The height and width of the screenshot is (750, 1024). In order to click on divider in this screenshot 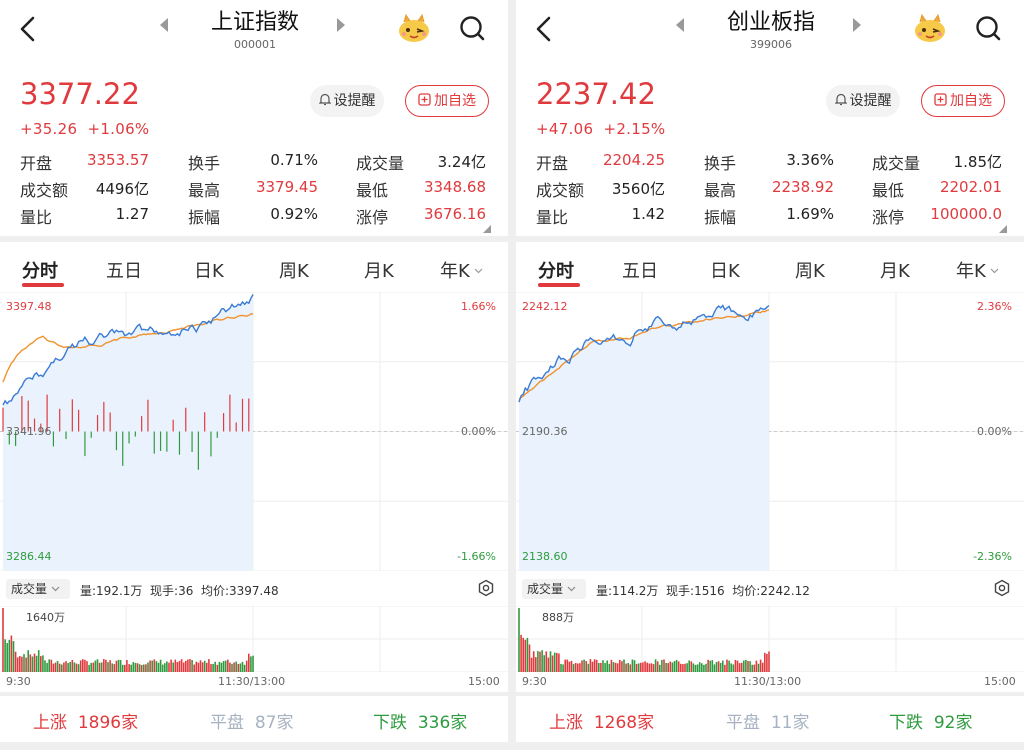, I will do `click(254, 746)`.